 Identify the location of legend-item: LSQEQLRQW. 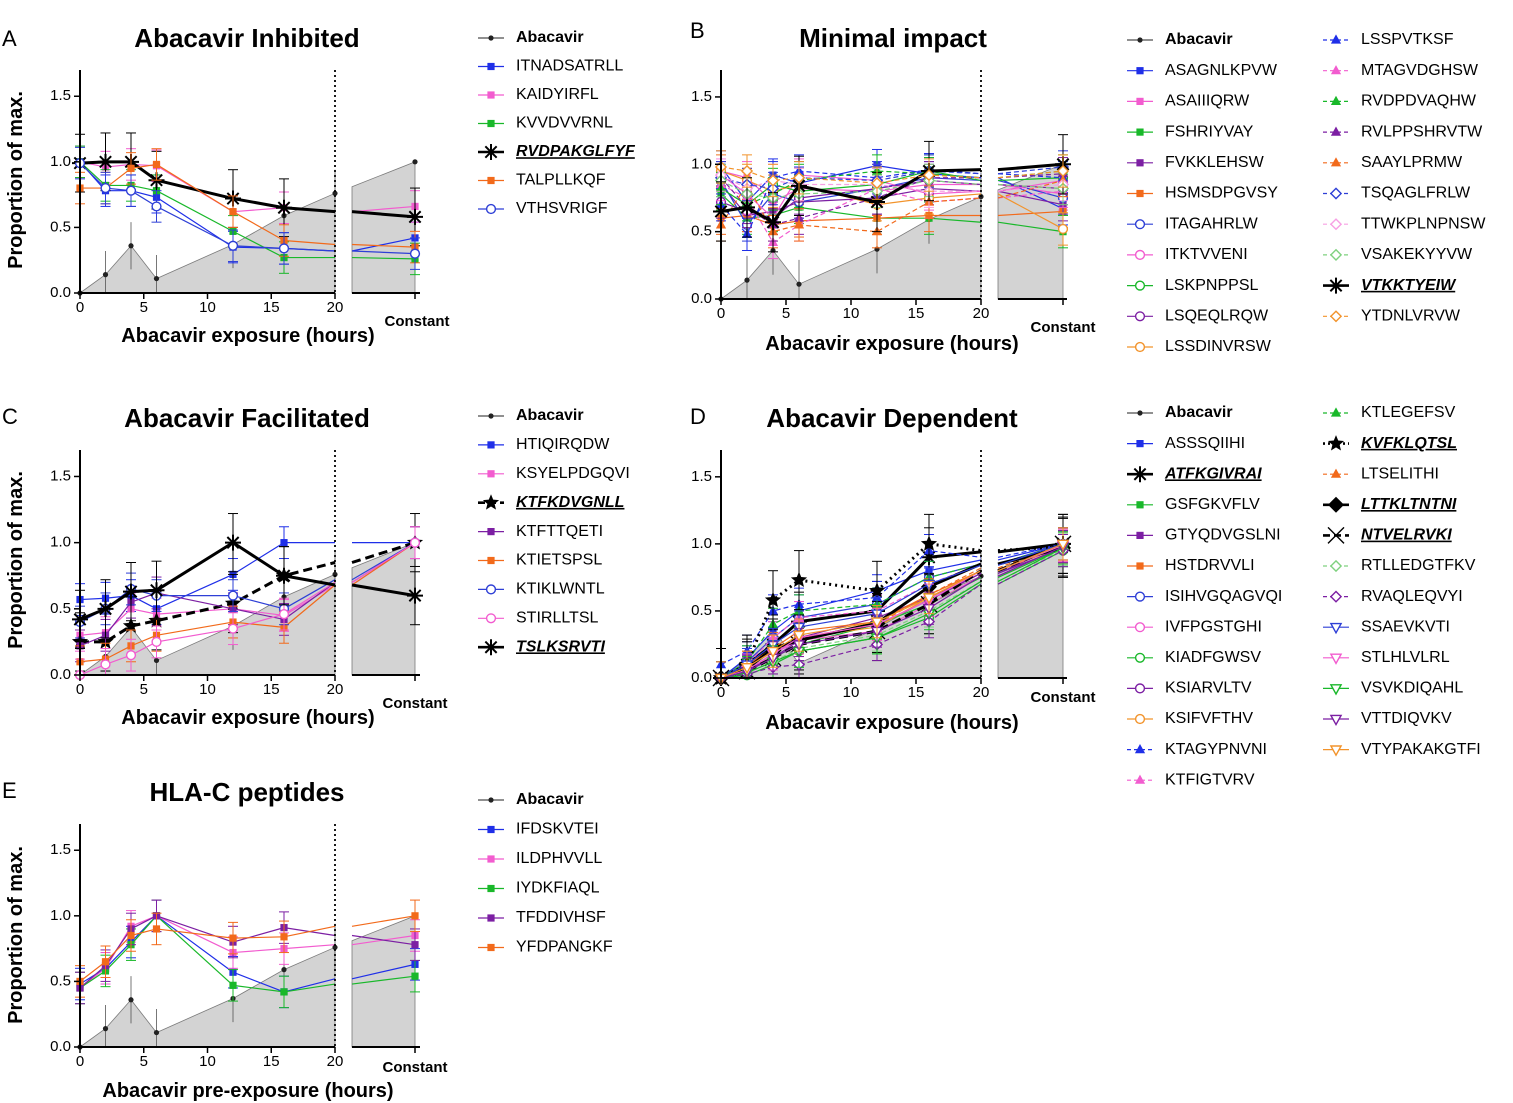
(1198, 316).